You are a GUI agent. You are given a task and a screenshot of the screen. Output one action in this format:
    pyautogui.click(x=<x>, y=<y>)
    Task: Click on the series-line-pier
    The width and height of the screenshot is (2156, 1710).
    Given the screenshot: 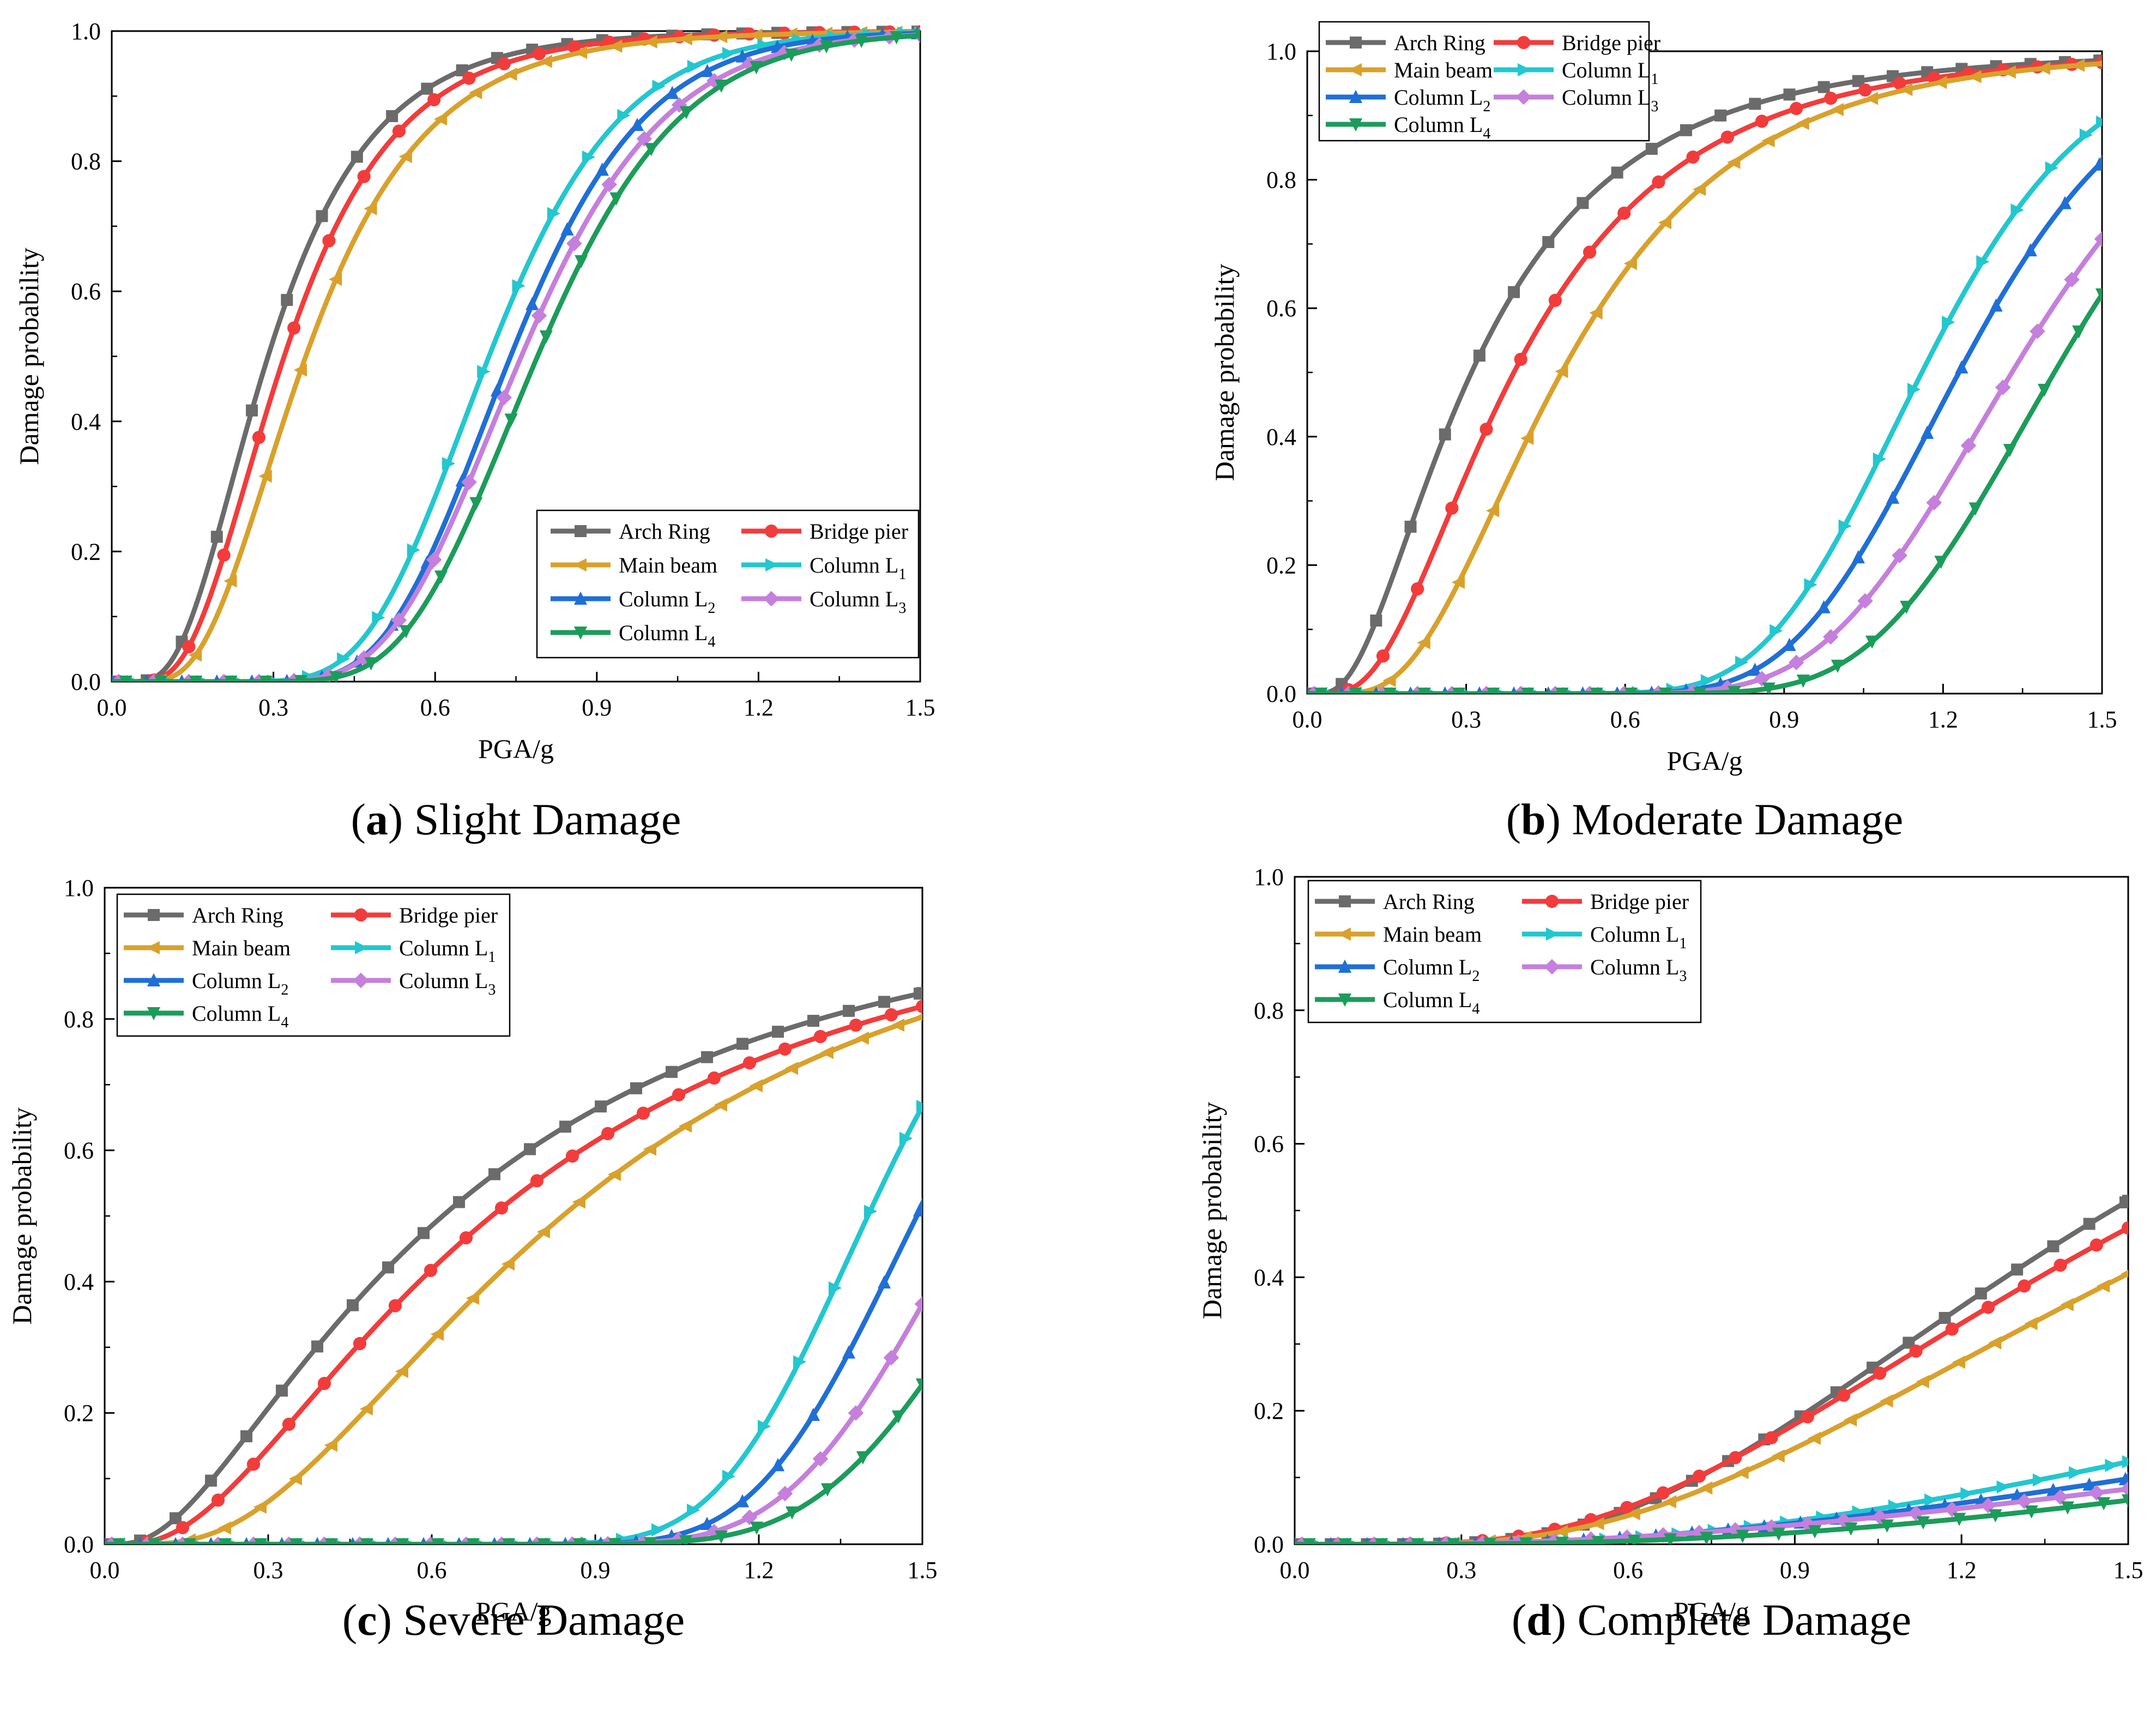 What is the action you would take?
    pyautogui.click(x=1705, y=377)
    